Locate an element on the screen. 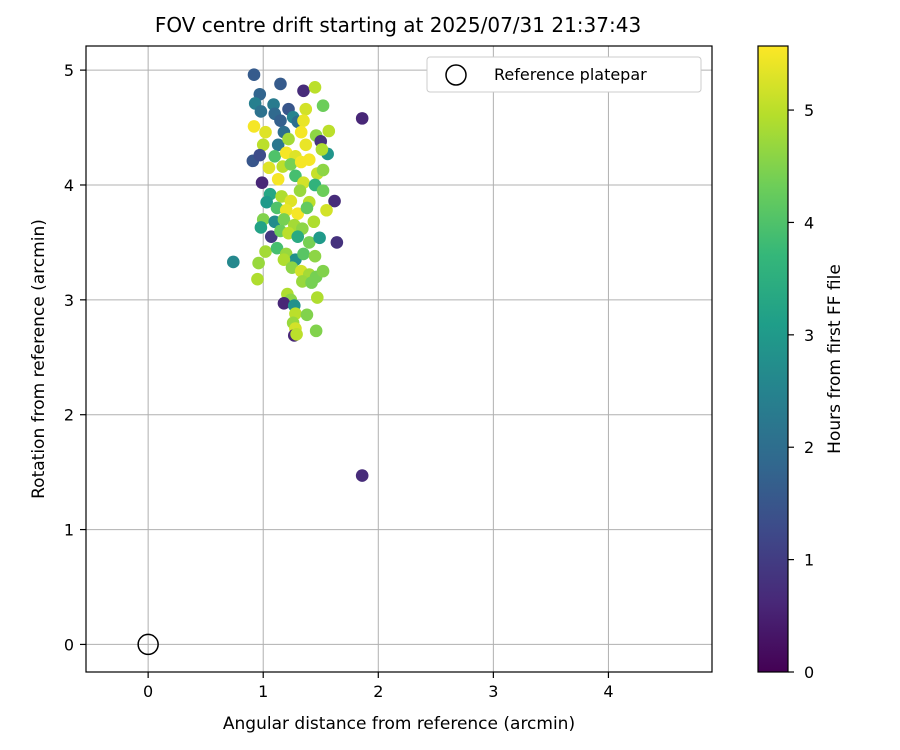 This screenshot has width=900, height=750. x-axis-label: Angular distance from reference (arcmin) is located at coordinates (399, 724).